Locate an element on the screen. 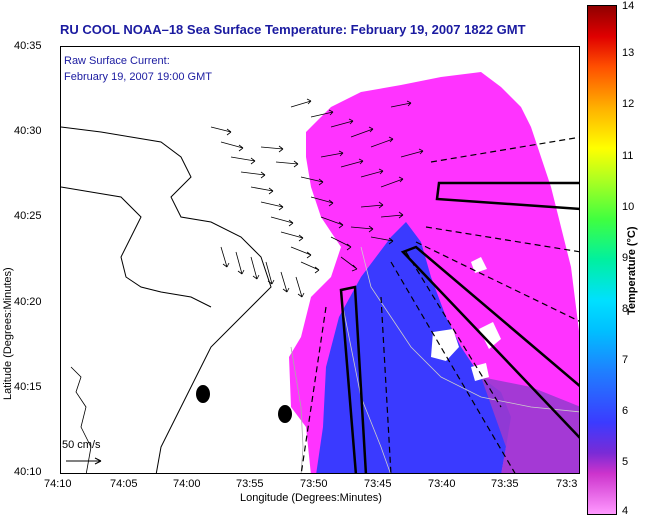  cbar-tick-6: 6 is located at coordinates (625, 411).